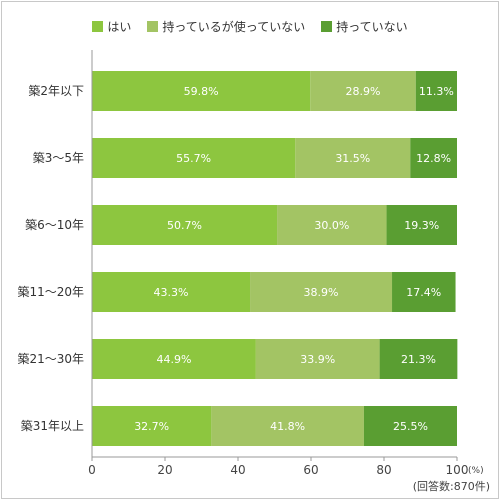 Image resolution: width=500 pixels, height=500 pixels. I want to click on data-label: 17.4%, so click(423, 292).